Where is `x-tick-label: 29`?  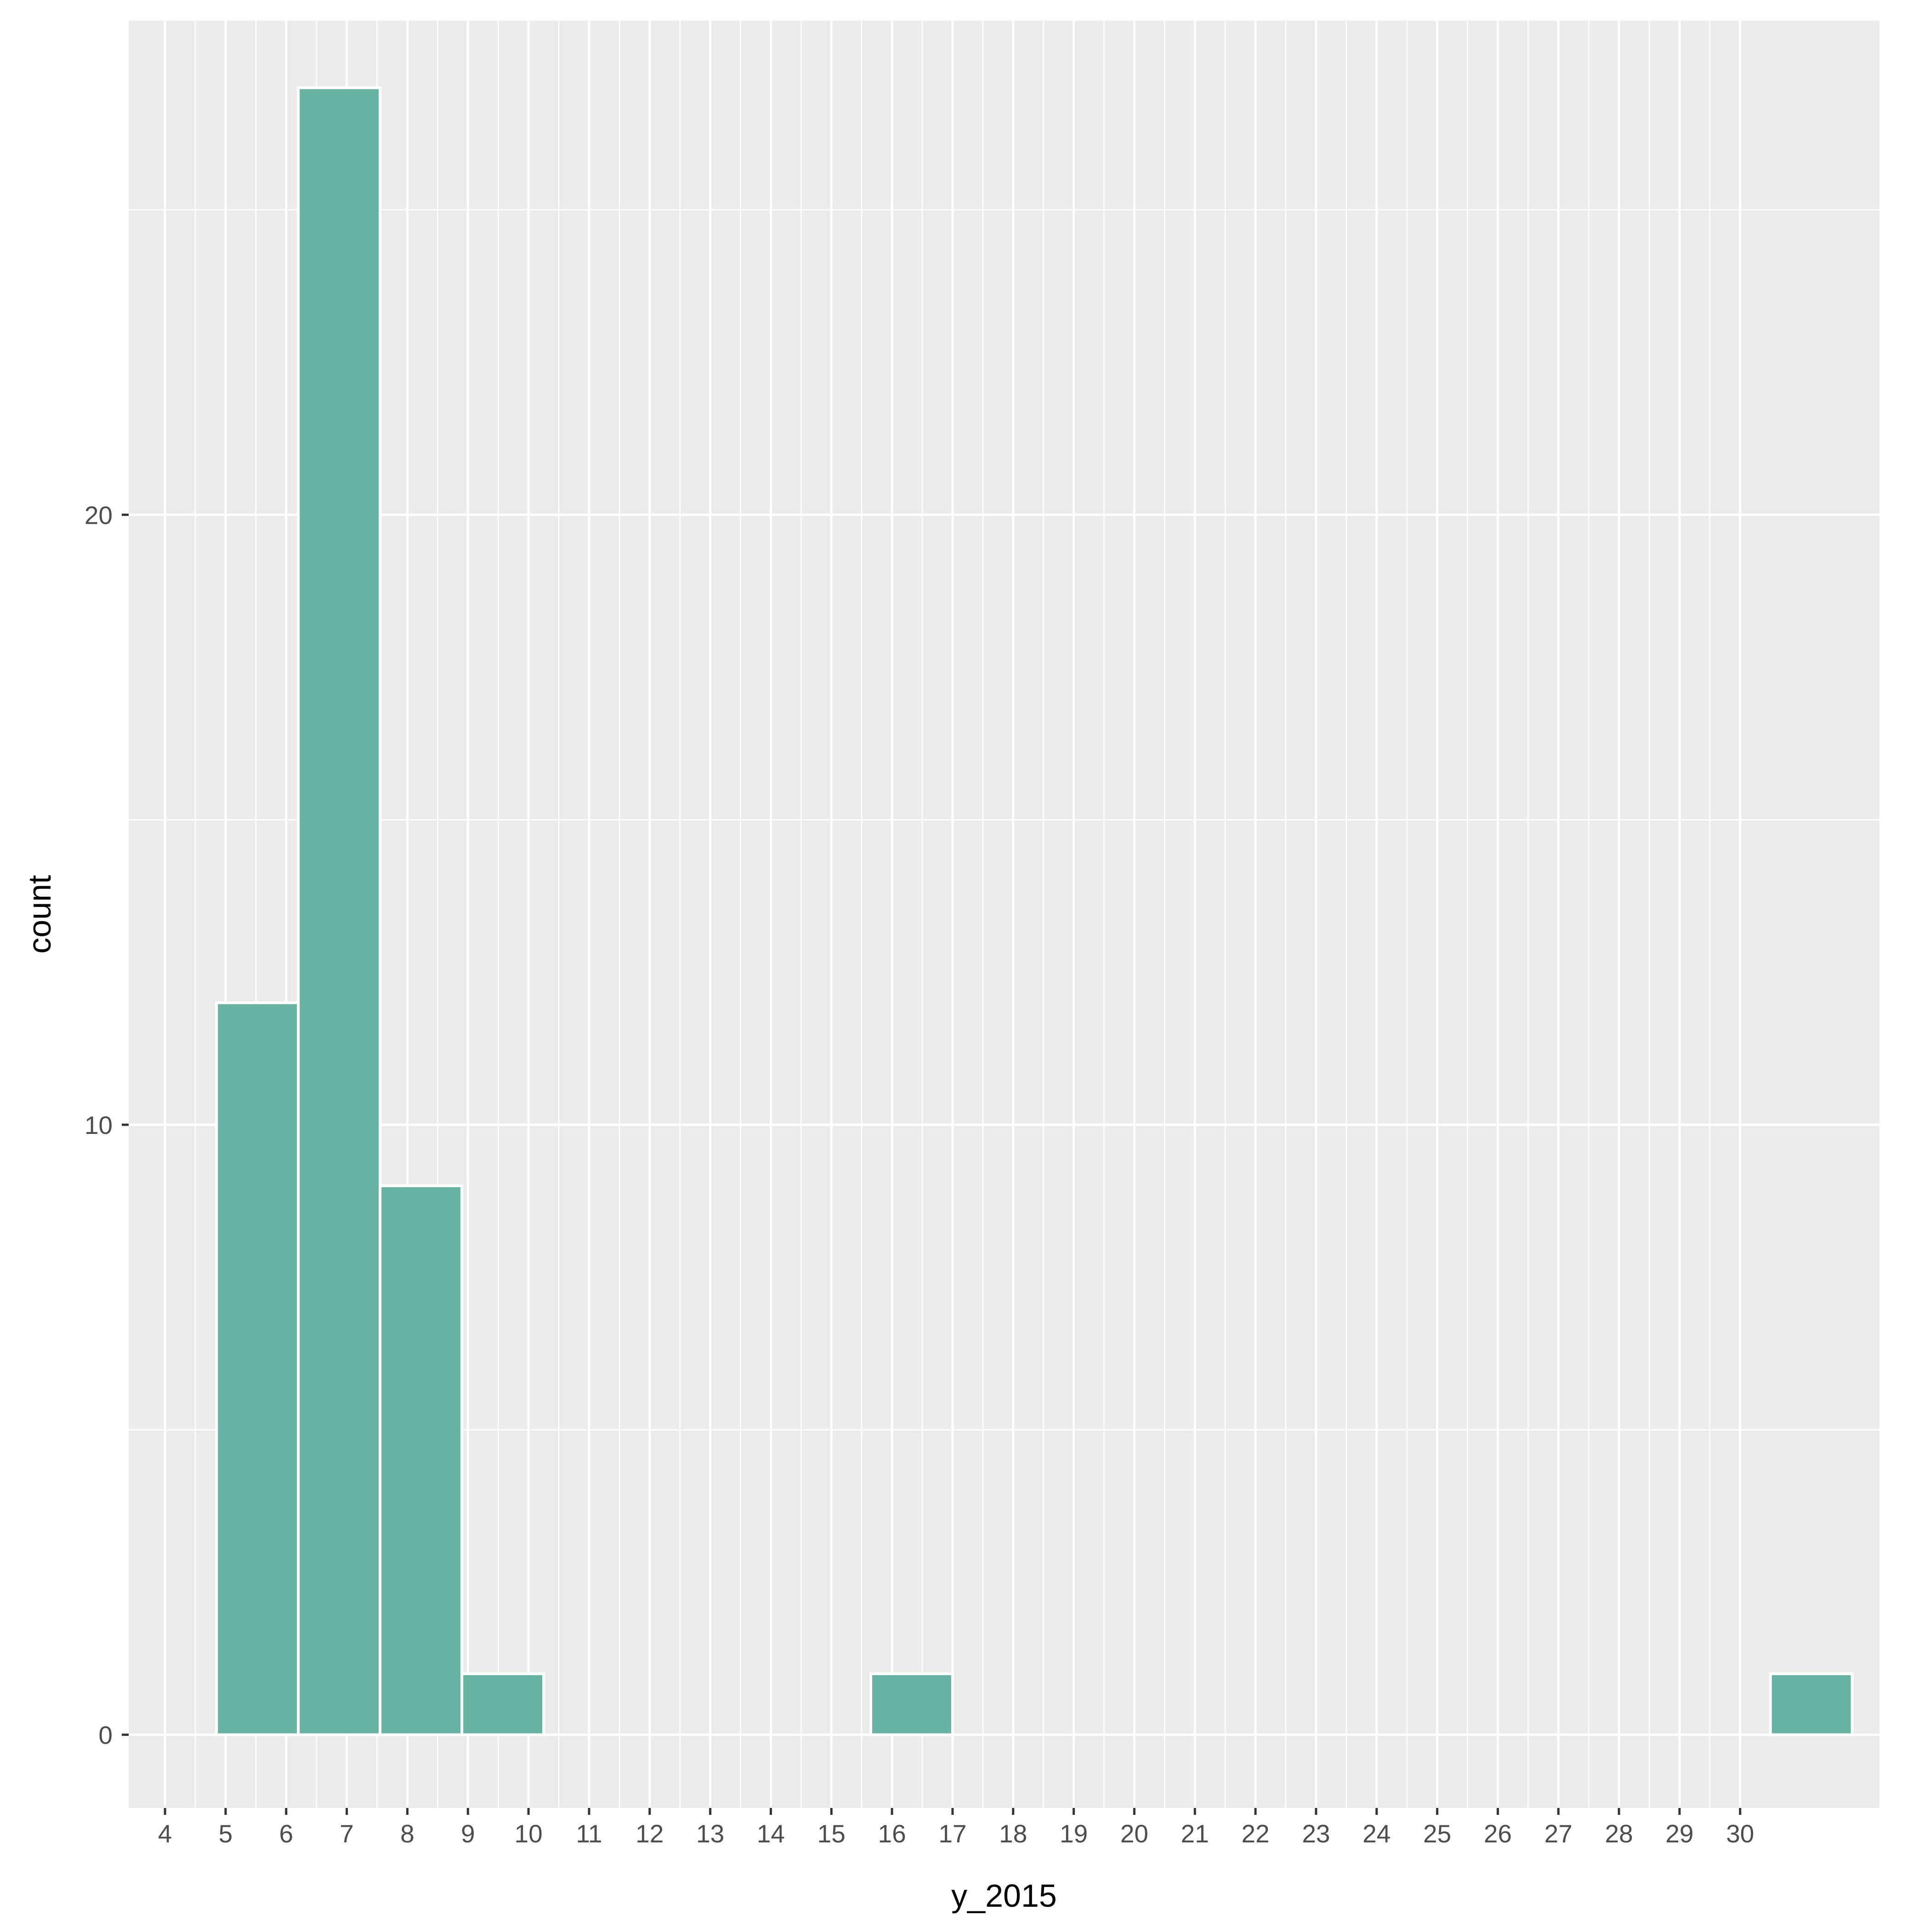 x-tick-label: 29 is located at coordinates (1679, 1833).